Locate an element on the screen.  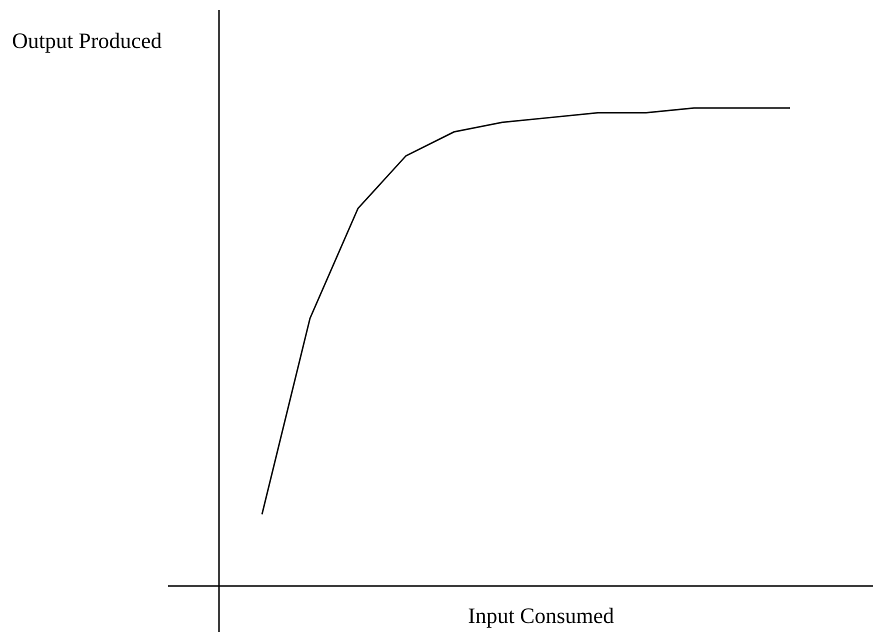
y-axis-title: Output Produced is located at coordinates (87, 40).